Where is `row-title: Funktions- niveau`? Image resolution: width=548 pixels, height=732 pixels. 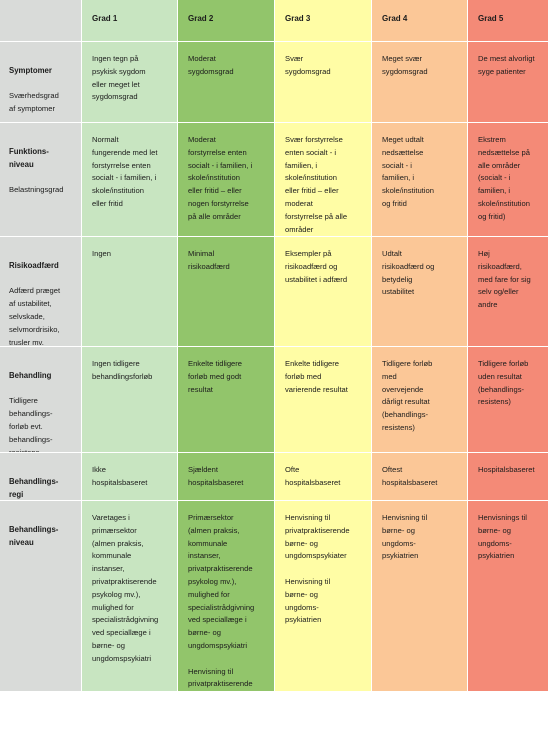
row-title: Funktions- niveau is located at coordinates (29, 157).